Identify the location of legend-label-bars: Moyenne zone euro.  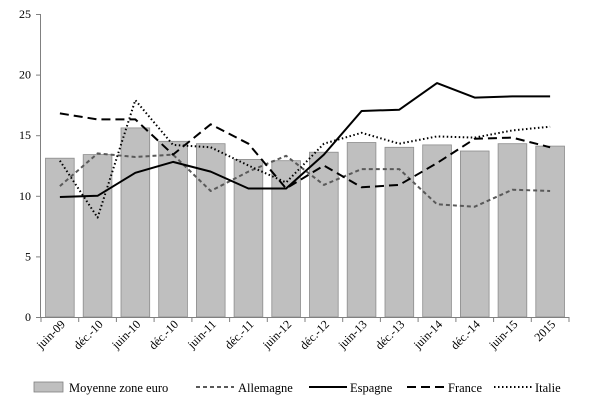
(118, 388).